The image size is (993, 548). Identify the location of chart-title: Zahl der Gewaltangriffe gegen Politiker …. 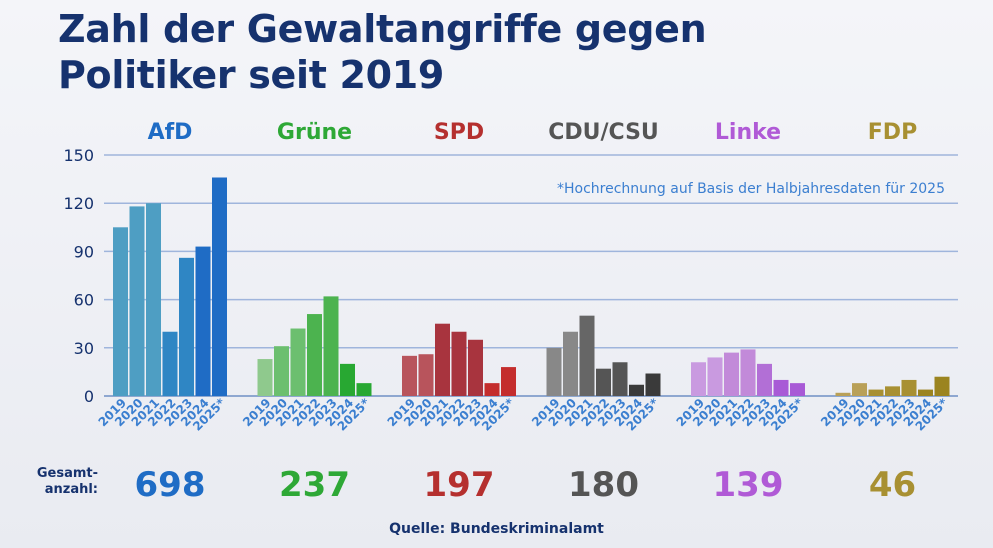
(382, 52).